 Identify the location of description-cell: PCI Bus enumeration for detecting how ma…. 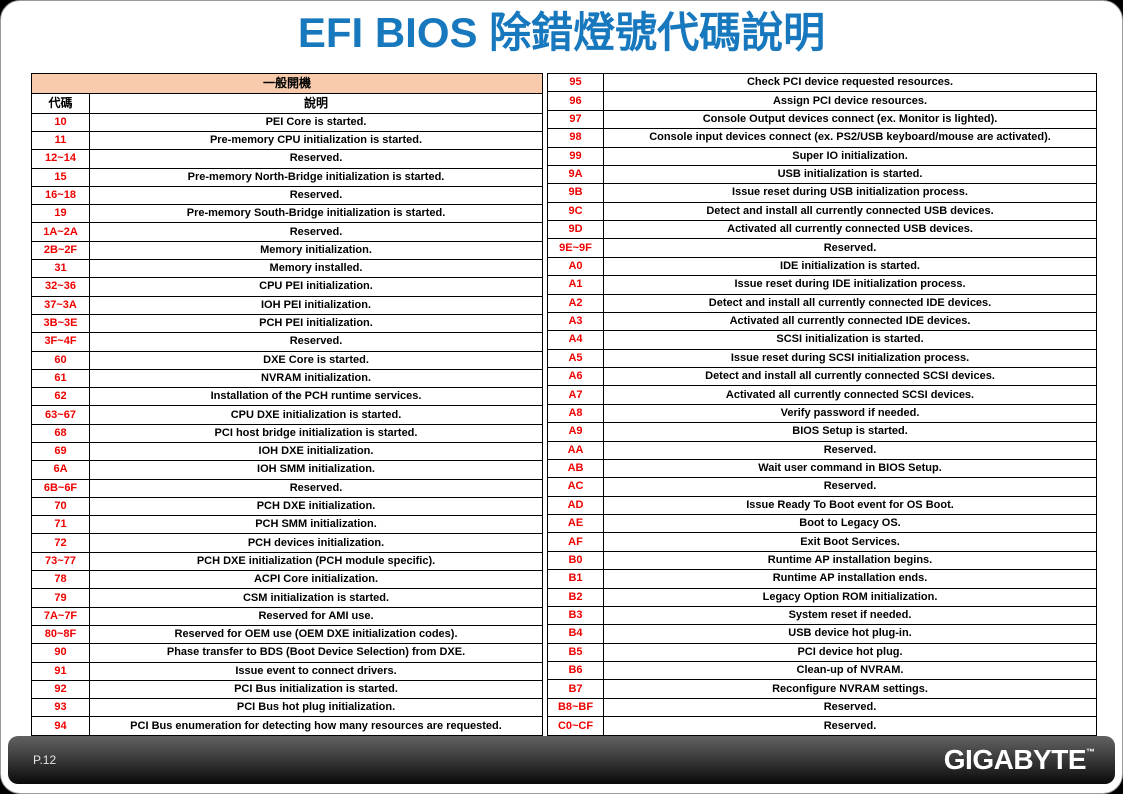
(316, 726).